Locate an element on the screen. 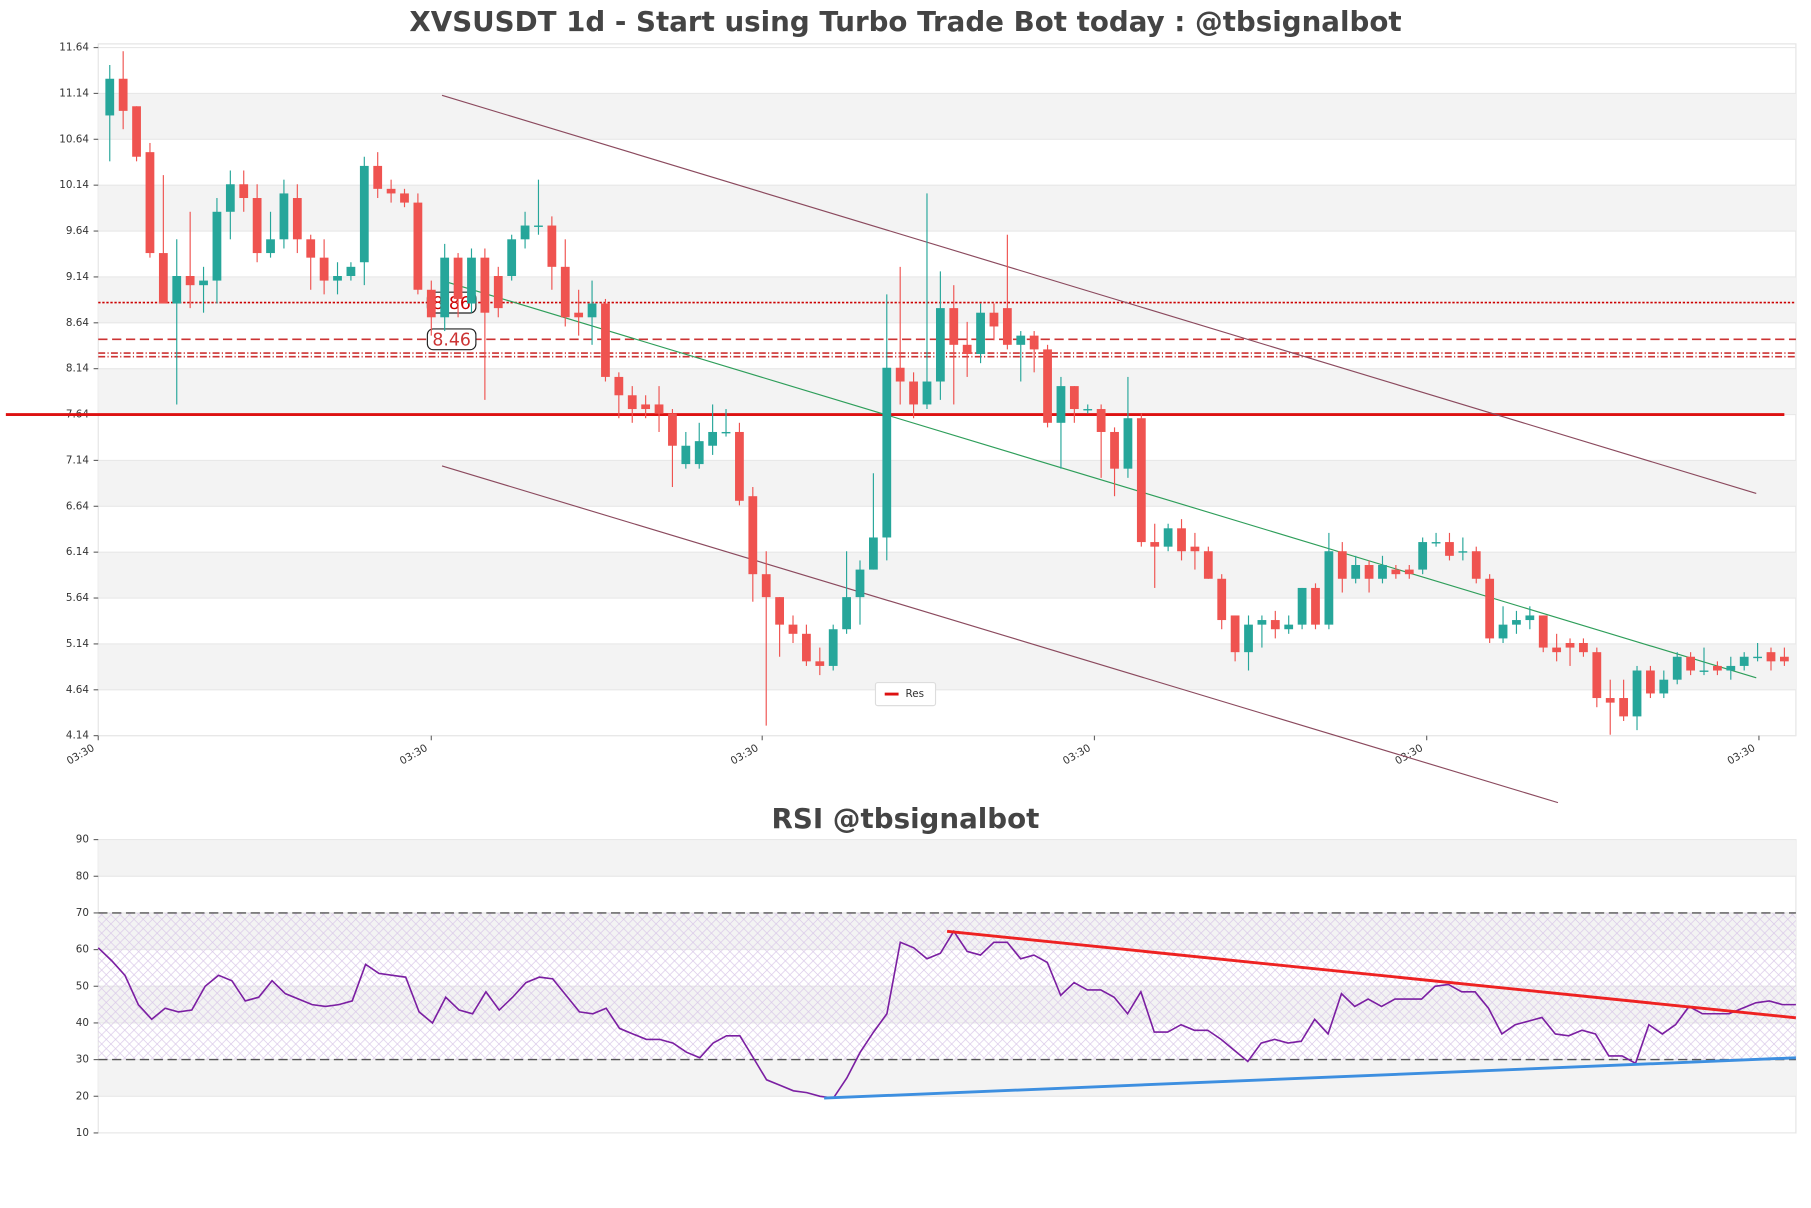 The image size is (1811, 1208). y-tick-label: 10.64 is located at coordinates (74, 139).